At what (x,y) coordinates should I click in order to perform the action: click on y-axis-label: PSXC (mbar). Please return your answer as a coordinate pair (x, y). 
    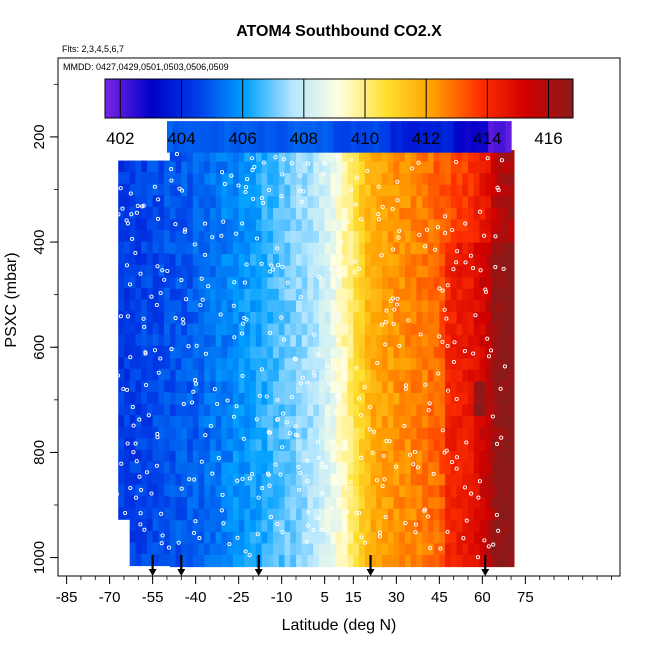
    Looking at the image, I should click on (11, 299).